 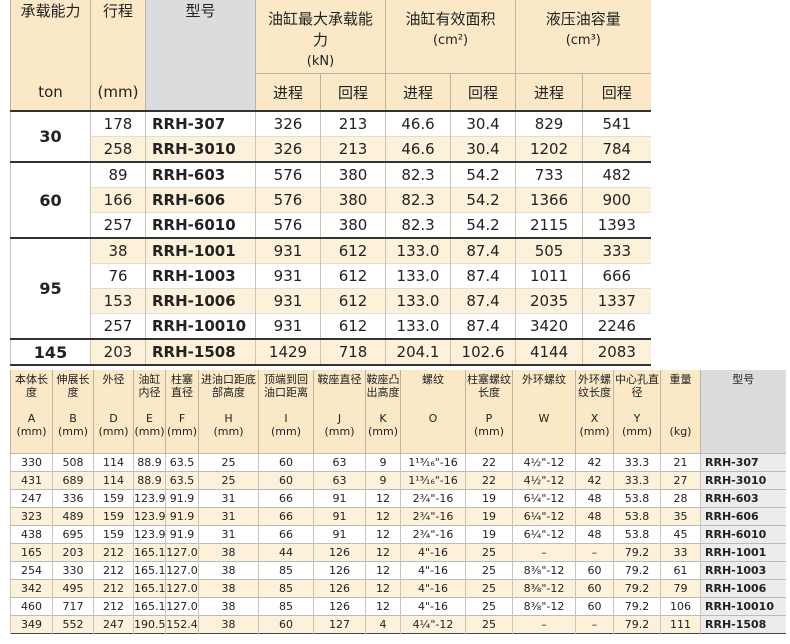 What do you see at coordinates (544, 462) in the screenshot?
I see `data-cell: 4½"-12` at bounding box center [544, 462].